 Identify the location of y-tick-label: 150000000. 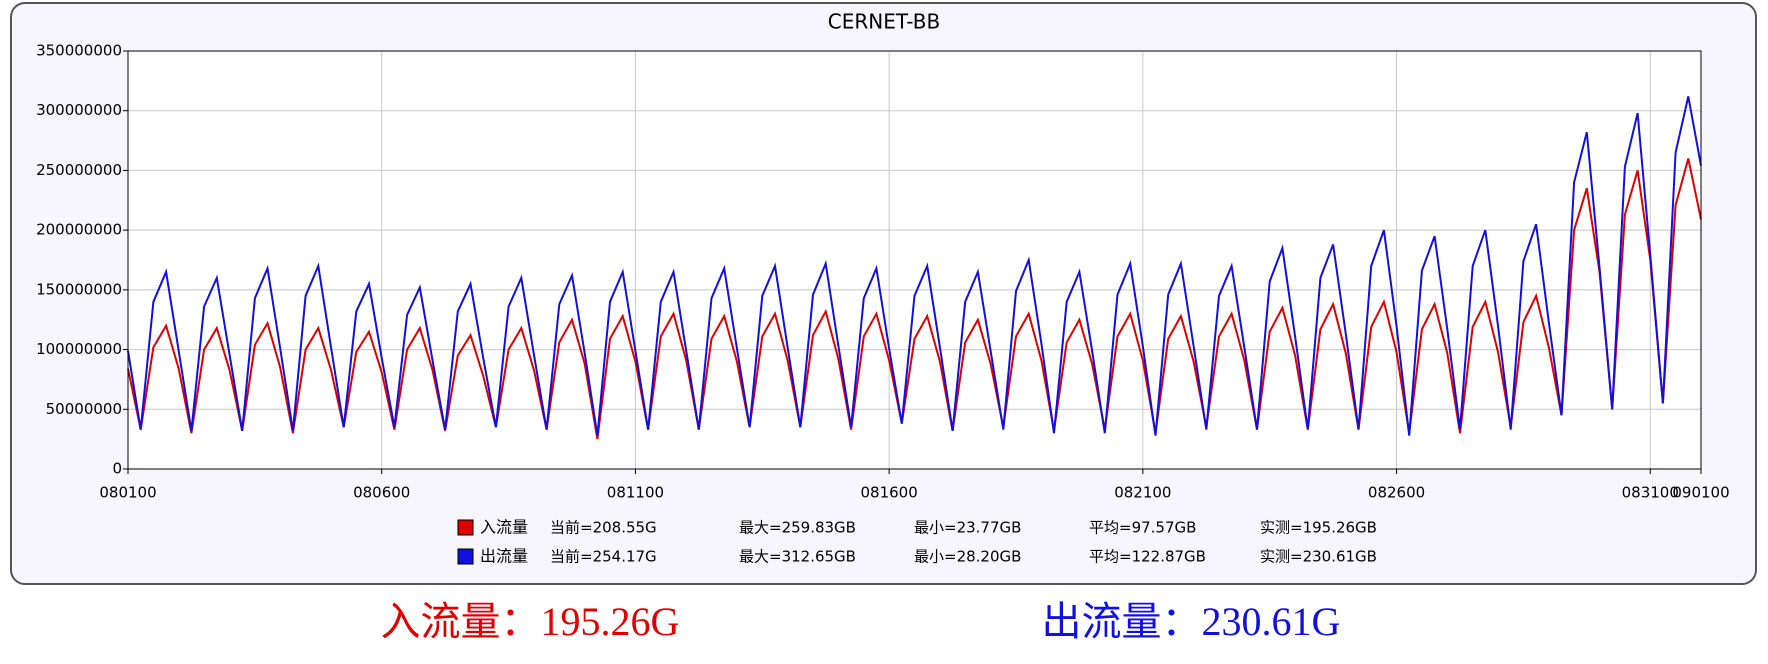
(79, 289).